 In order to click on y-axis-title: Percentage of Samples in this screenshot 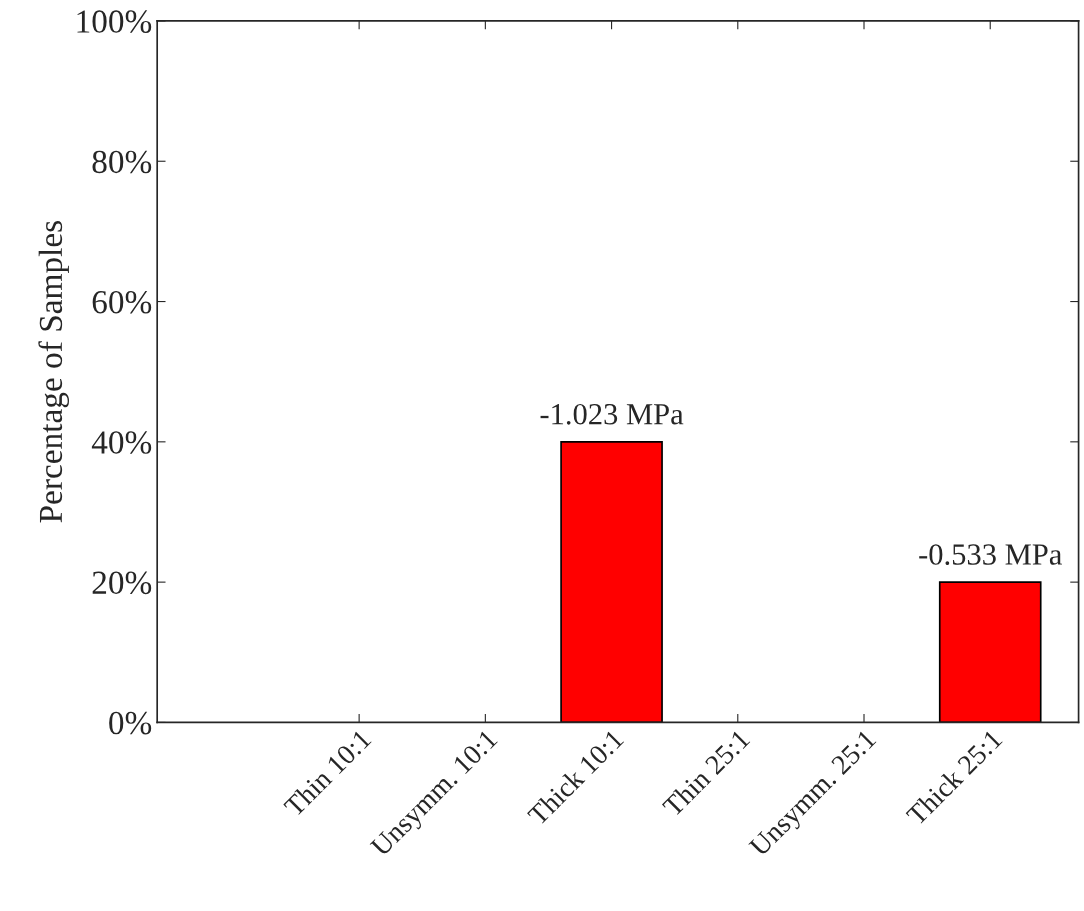, I will do `click(53, 372)`.